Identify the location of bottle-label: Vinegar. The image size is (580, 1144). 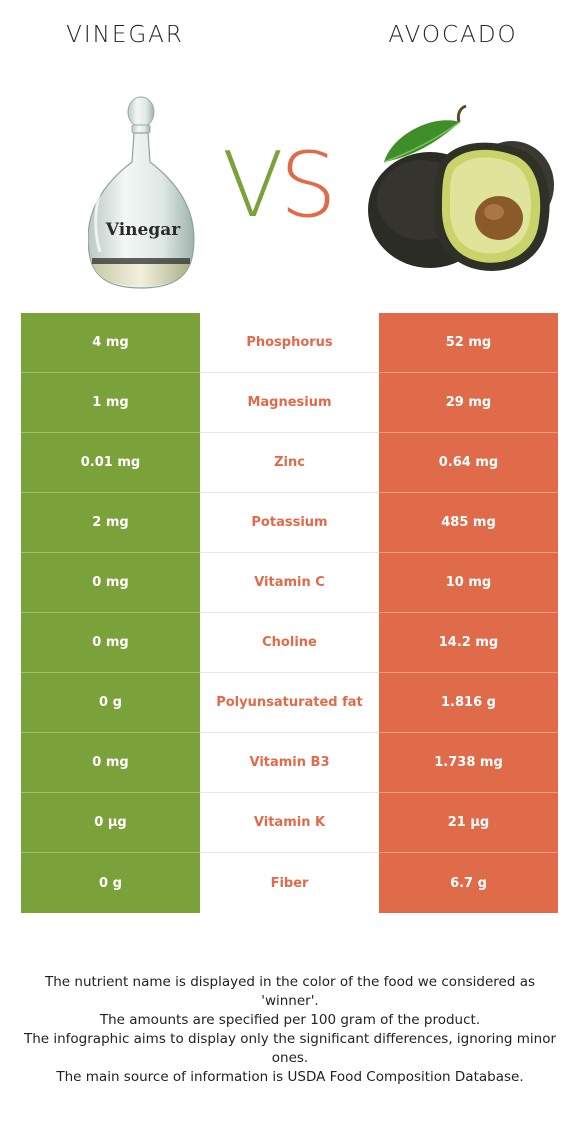
(143, 230).